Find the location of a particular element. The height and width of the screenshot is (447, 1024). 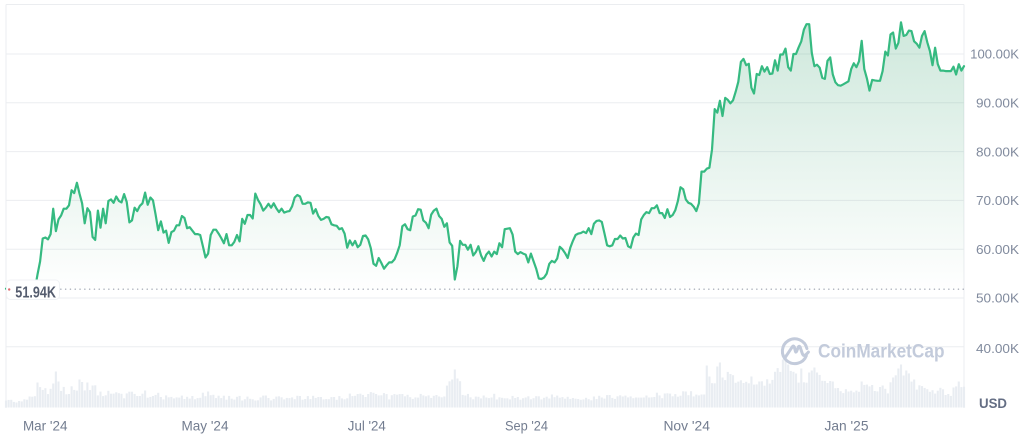

svg-text: Jul '24 is located at coordinates (367, 426).